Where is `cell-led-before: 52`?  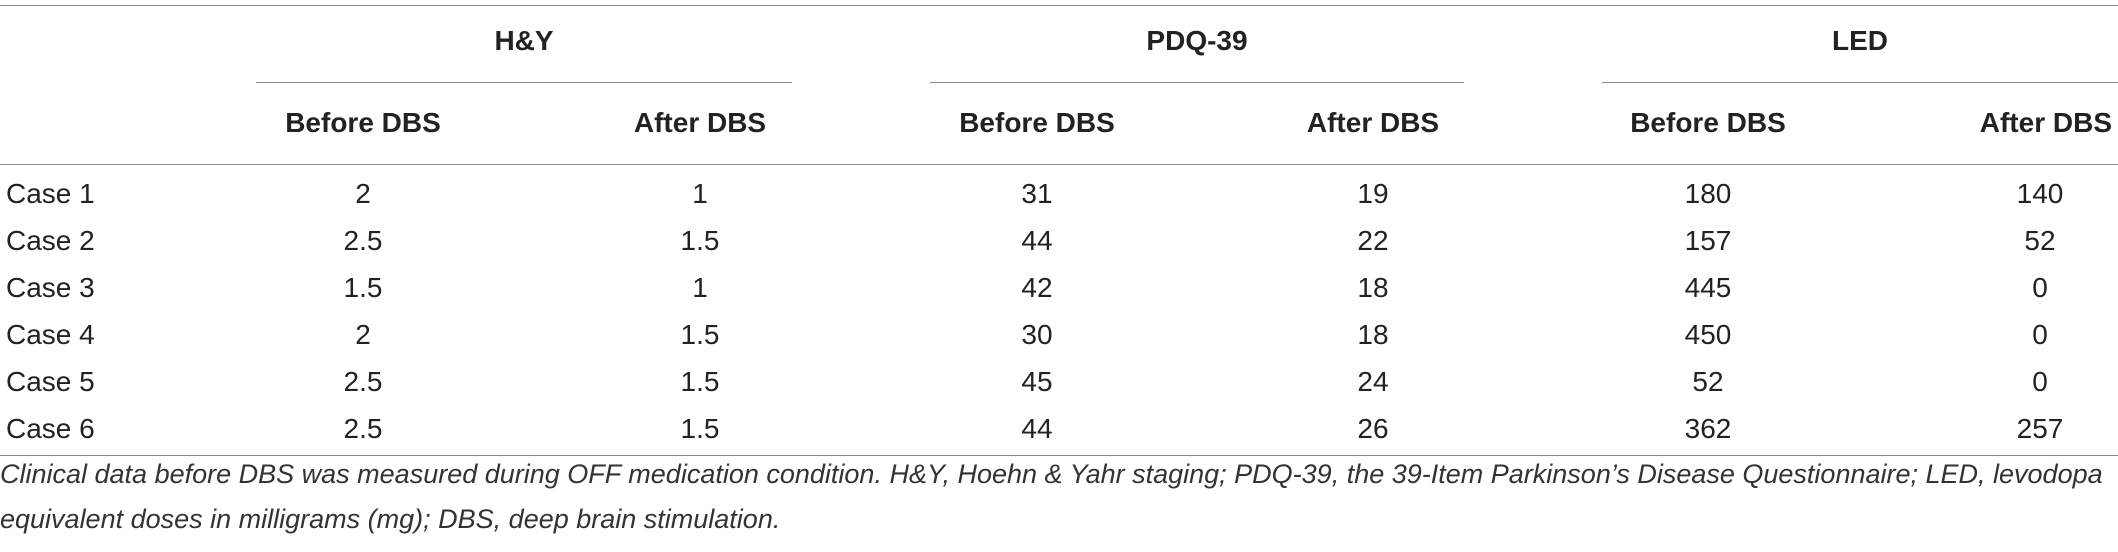 cell-led-before: 52 is located at coordinates (1708, 381).